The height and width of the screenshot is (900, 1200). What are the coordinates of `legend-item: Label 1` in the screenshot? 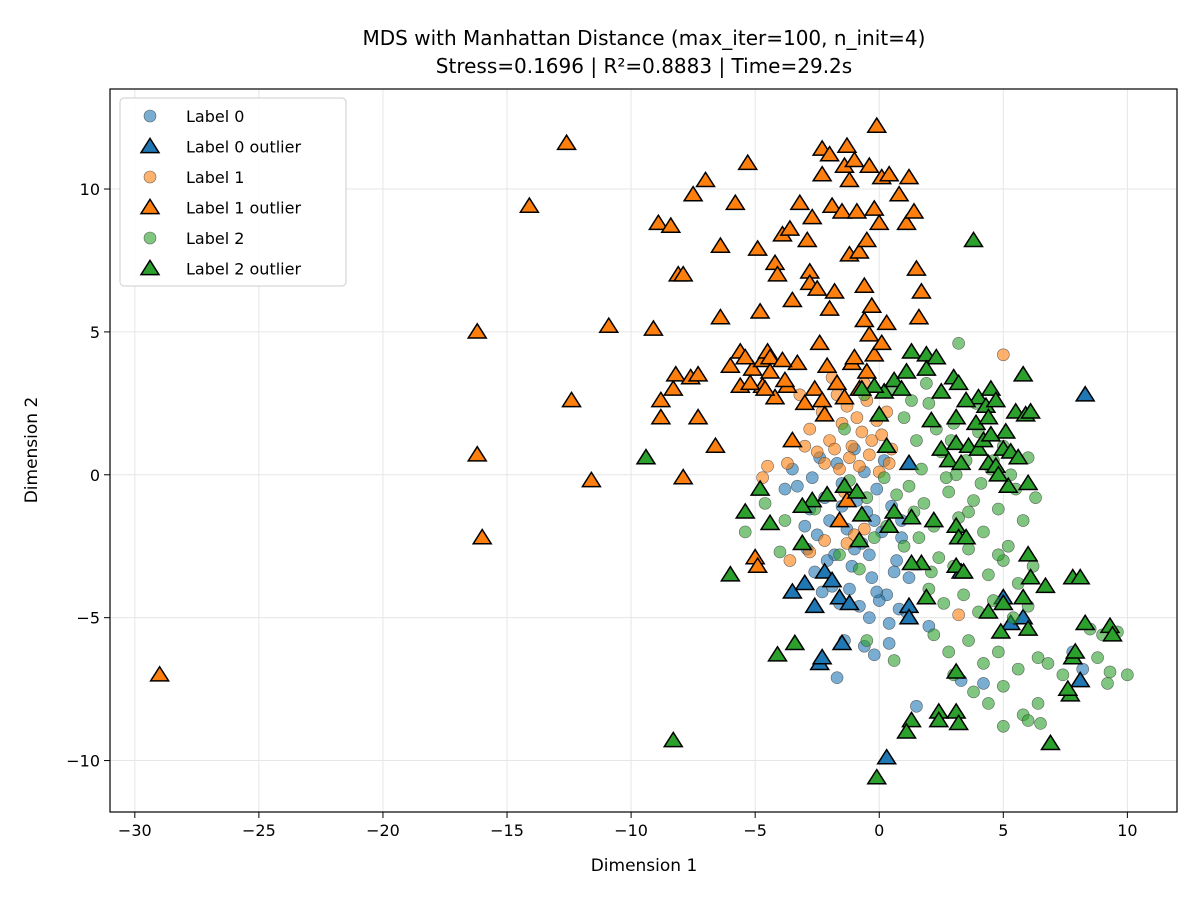 It's located at (193, 177).